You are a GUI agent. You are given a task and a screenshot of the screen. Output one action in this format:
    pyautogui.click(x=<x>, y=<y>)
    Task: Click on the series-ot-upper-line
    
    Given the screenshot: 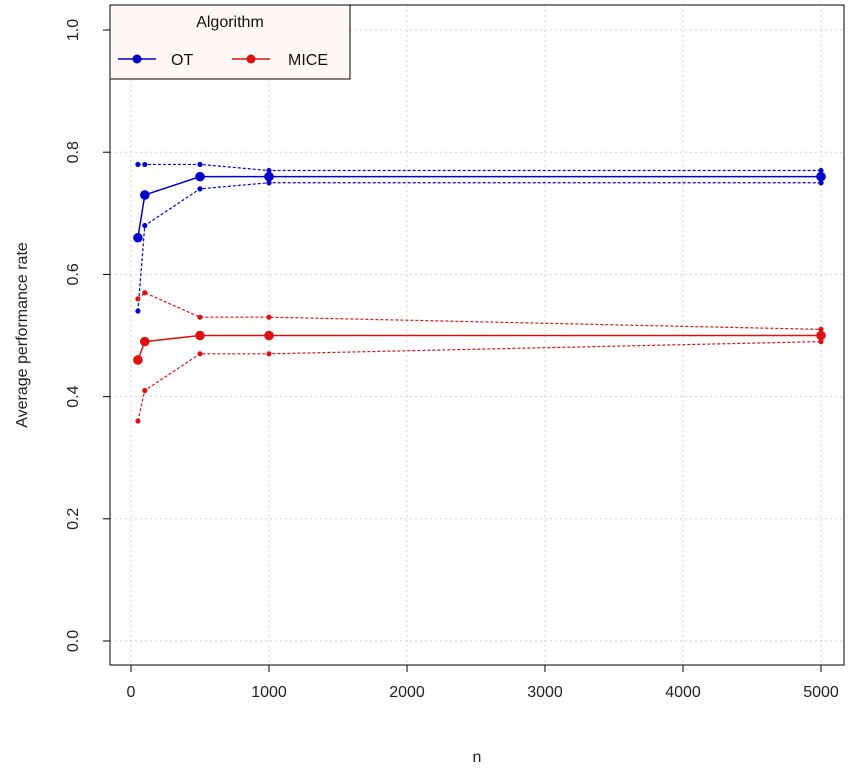 What is the action you would take?
    pyautogui.click(x=479, y=167)
    